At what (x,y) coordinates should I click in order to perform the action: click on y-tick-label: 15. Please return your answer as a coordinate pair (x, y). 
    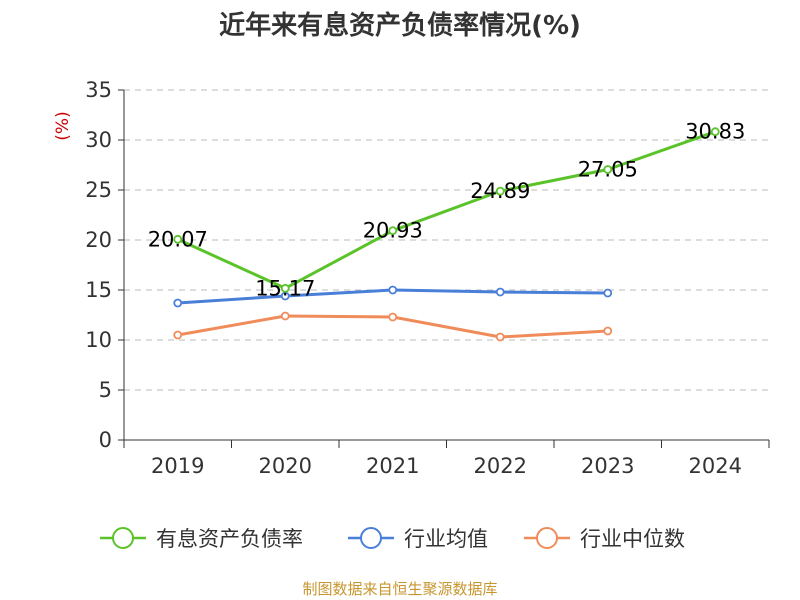
    Looking at the image, I should click on (98, 290).